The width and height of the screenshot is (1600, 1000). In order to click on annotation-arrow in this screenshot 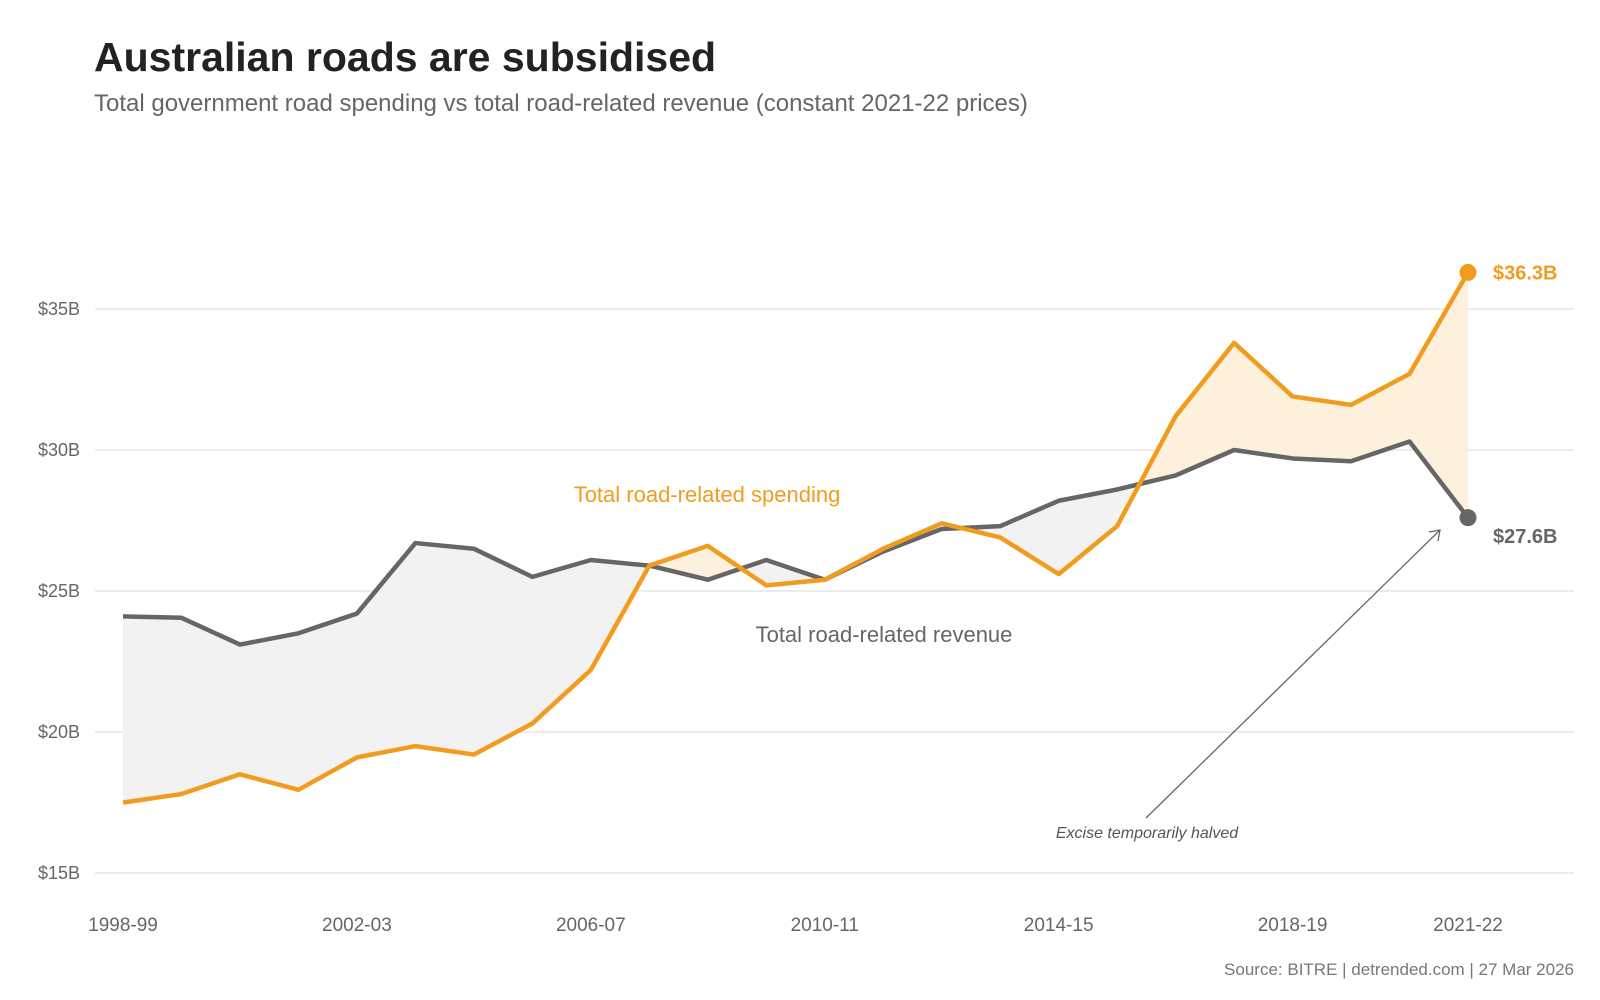, I will do `click(1293, 674)`.